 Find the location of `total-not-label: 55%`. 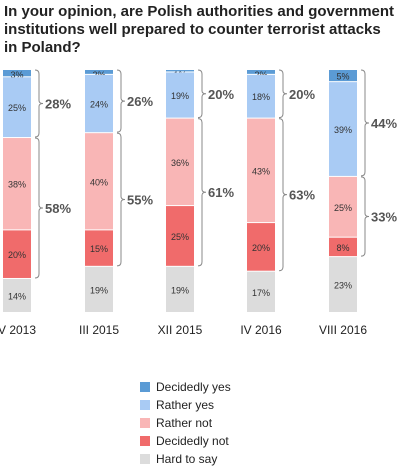

total-not-label: 55% is located at coordinates (140, 200).